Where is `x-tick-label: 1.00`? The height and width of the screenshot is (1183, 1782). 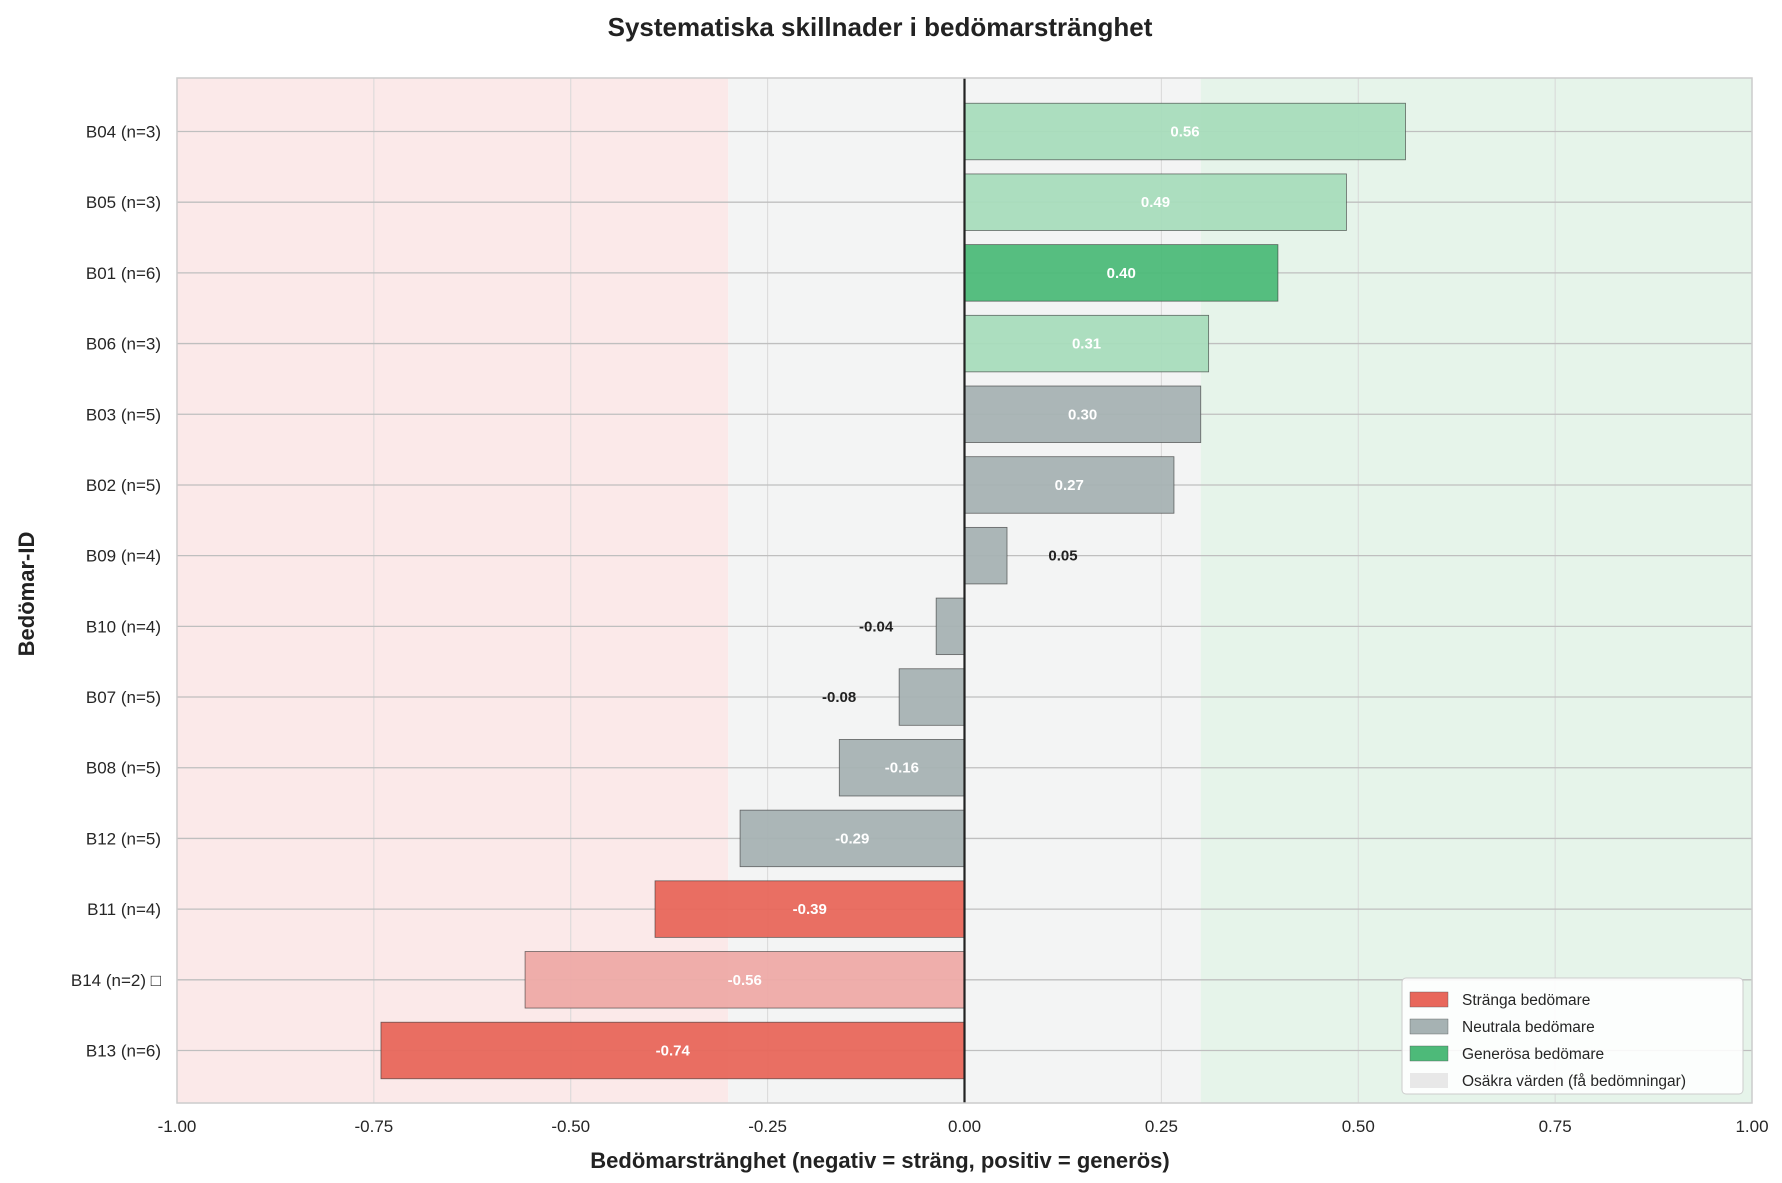 x-tick-label: 1.00 is located at coordinates (1751, 1126).